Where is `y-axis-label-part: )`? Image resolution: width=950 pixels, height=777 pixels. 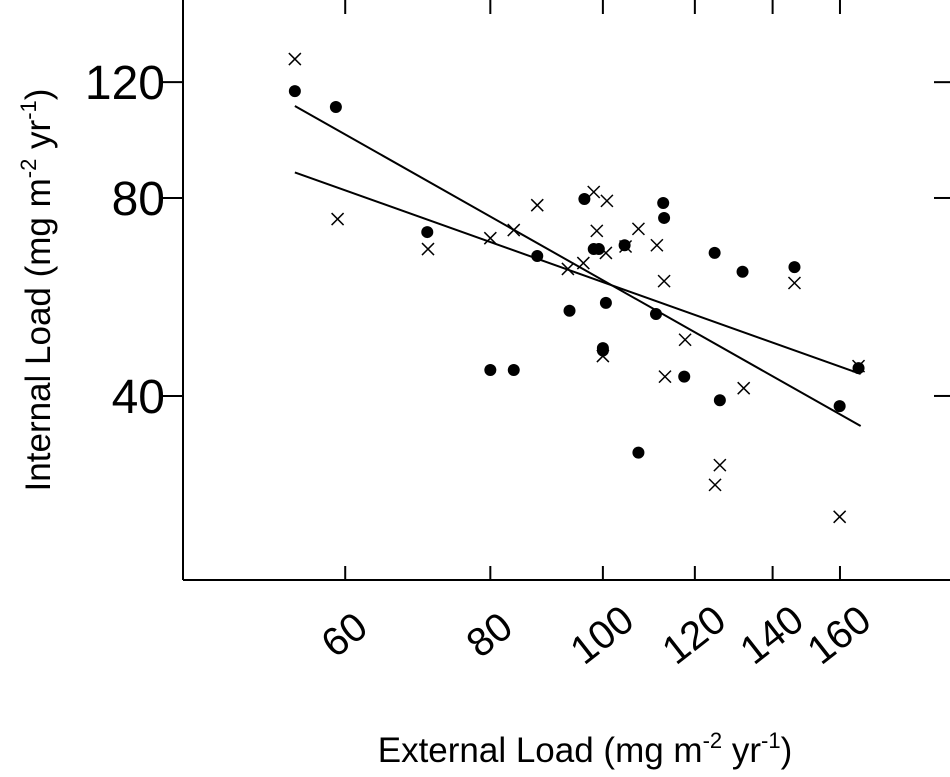
y-axis-label-part: ) is located at coordinates (38, 95).